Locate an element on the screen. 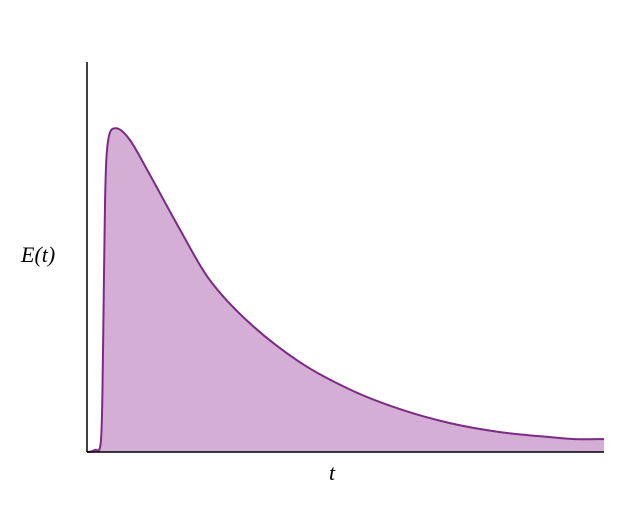 This screenshot has height=512, width=640. x-axis-label: t is located at coordinates (332, 472).